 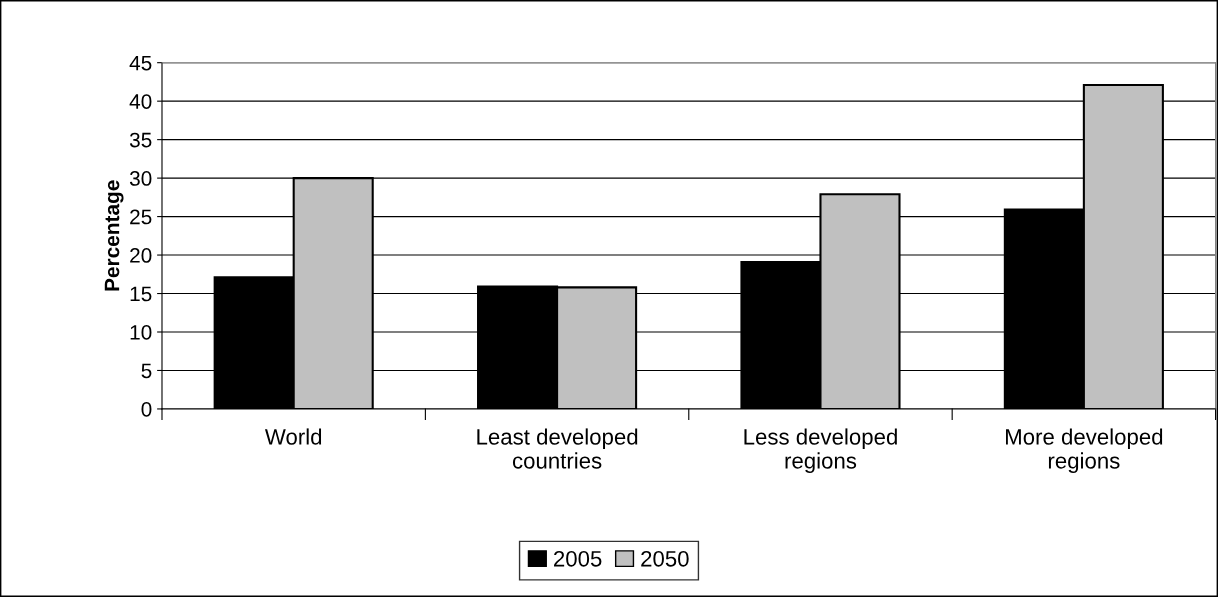 What do you see at coordinates (140, 101) in the screenshot?
I see `y-tick-label: 40` at bounding box center [140, 101].